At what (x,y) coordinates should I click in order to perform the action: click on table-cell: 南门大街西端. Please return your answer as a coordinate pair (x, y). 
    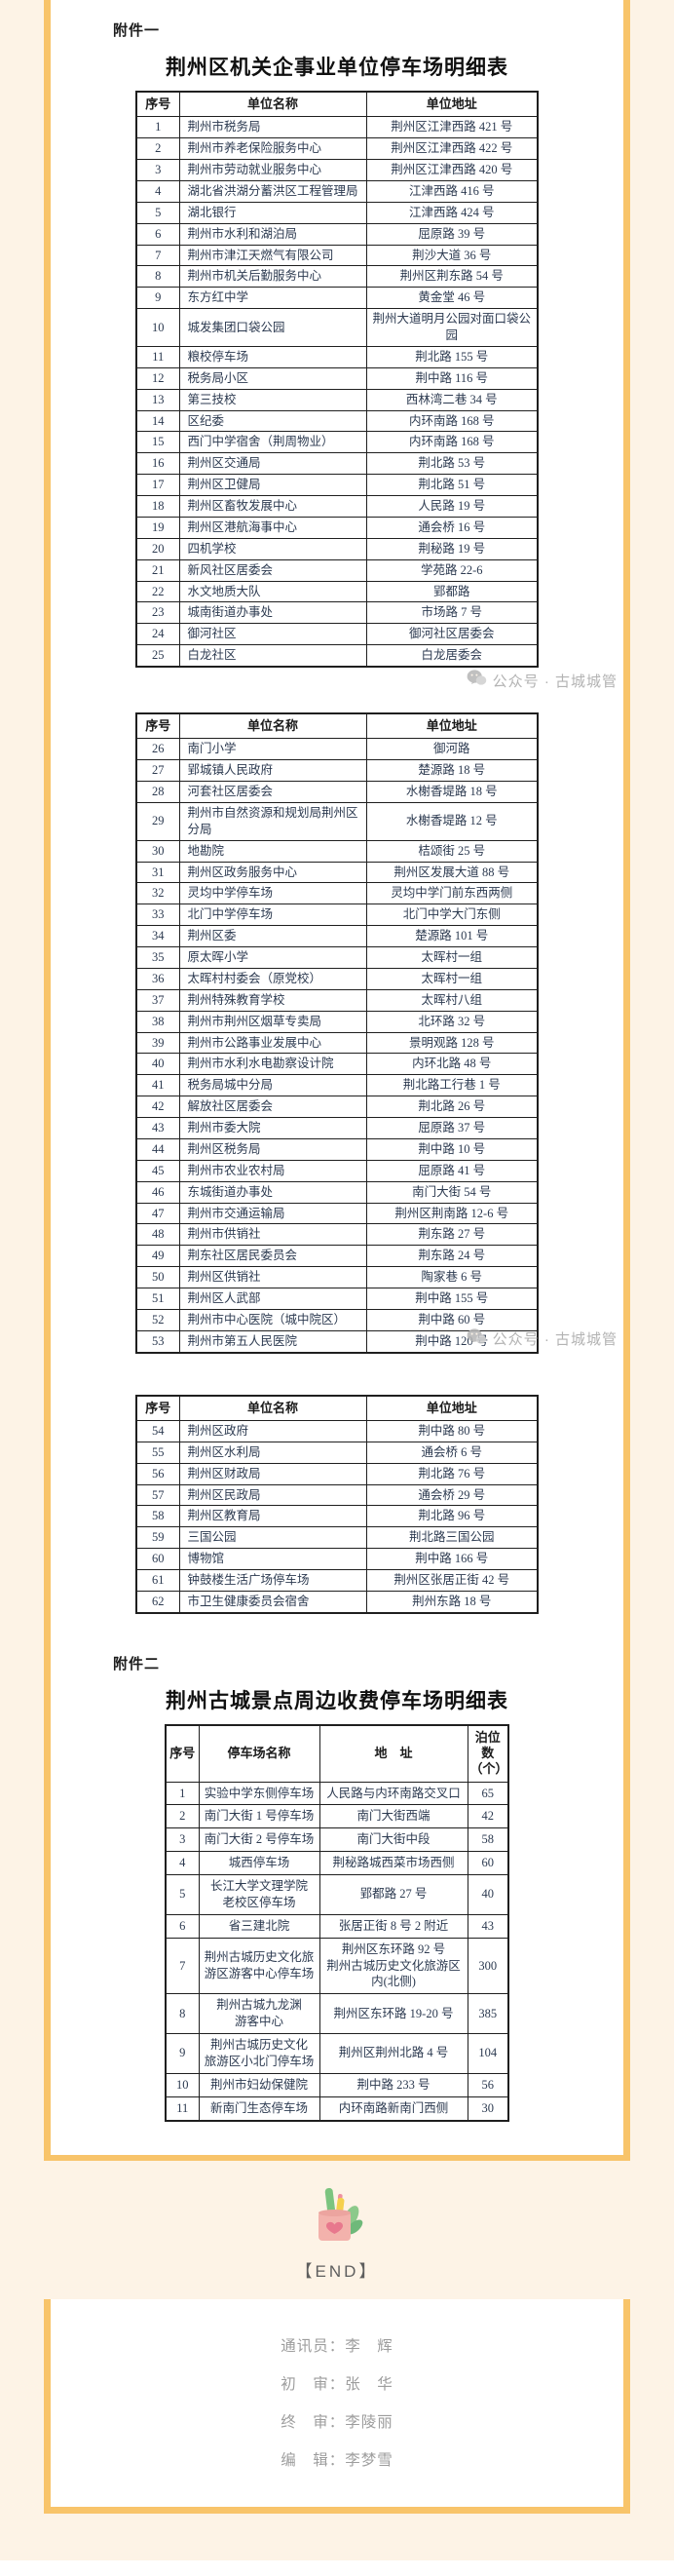
    Looking at the image, I should click on (393, 1816).